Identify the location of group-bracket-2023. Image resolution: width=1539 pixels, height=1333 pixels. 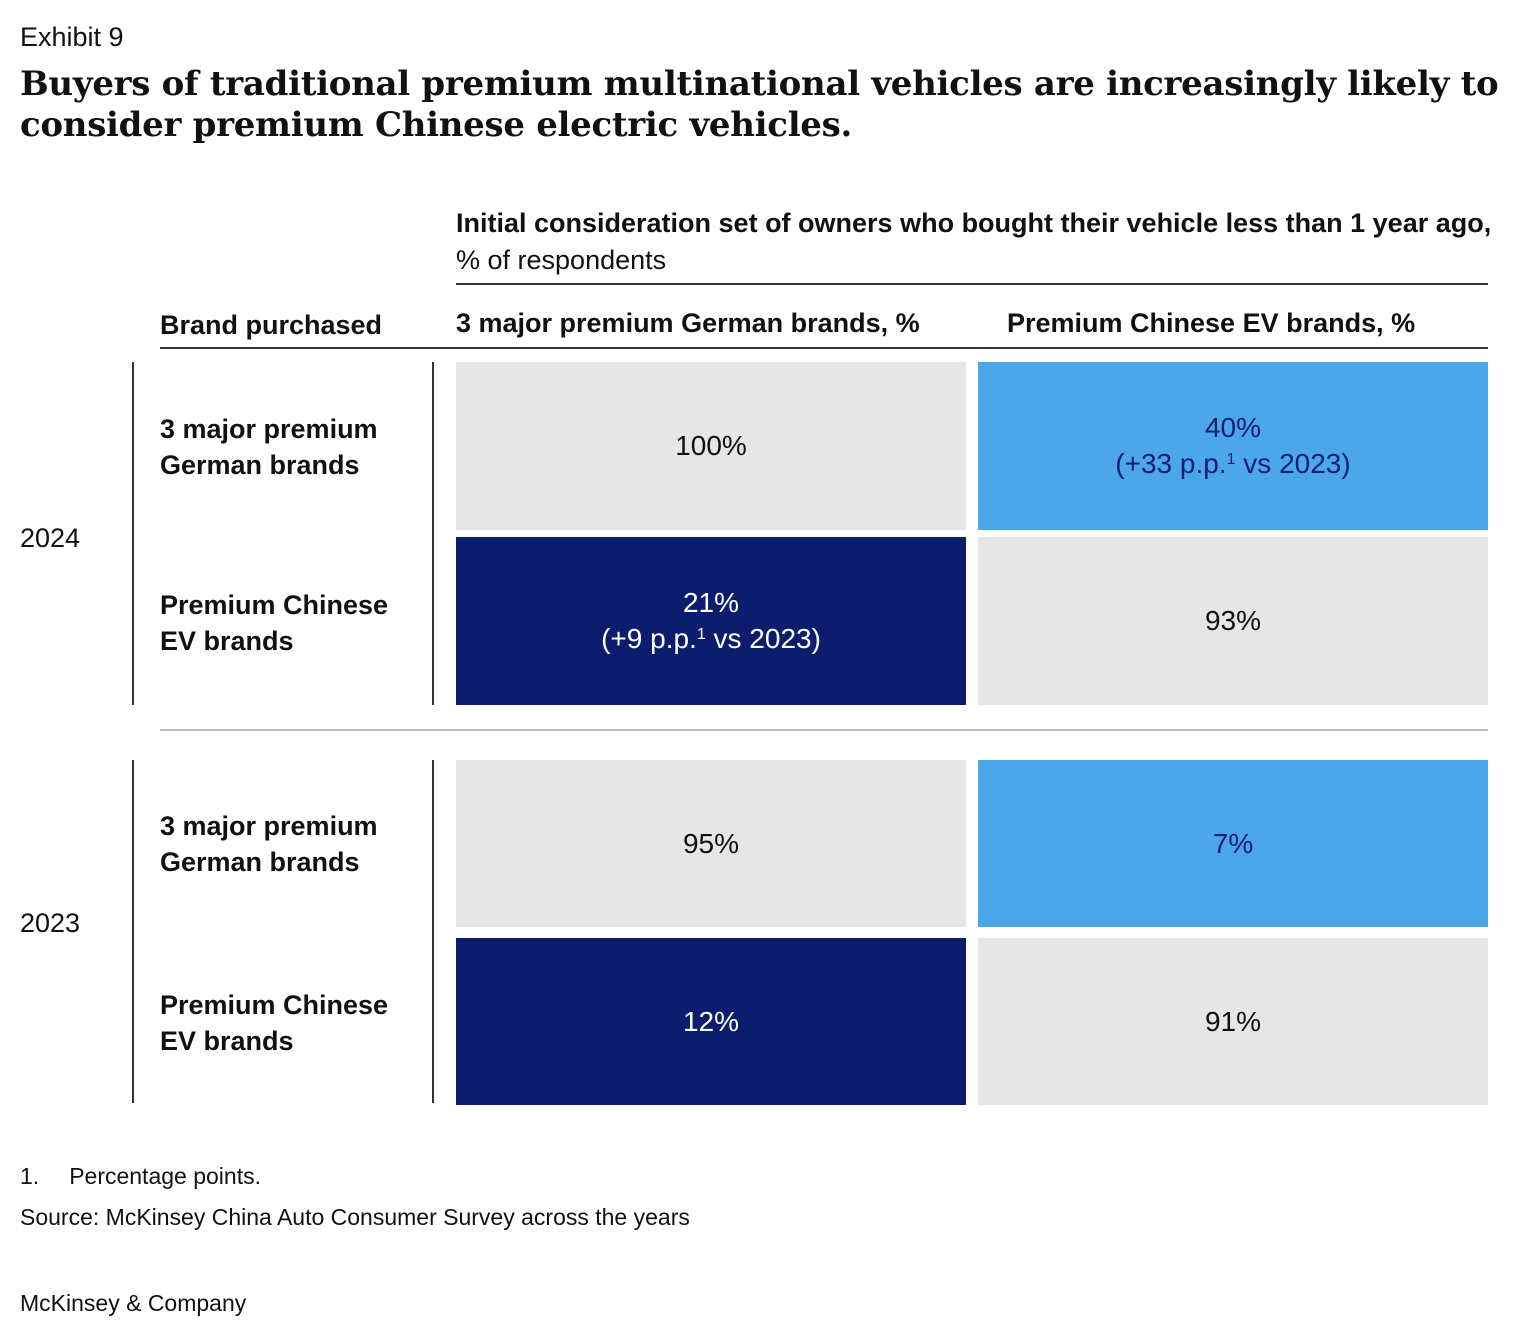
(133, 931).